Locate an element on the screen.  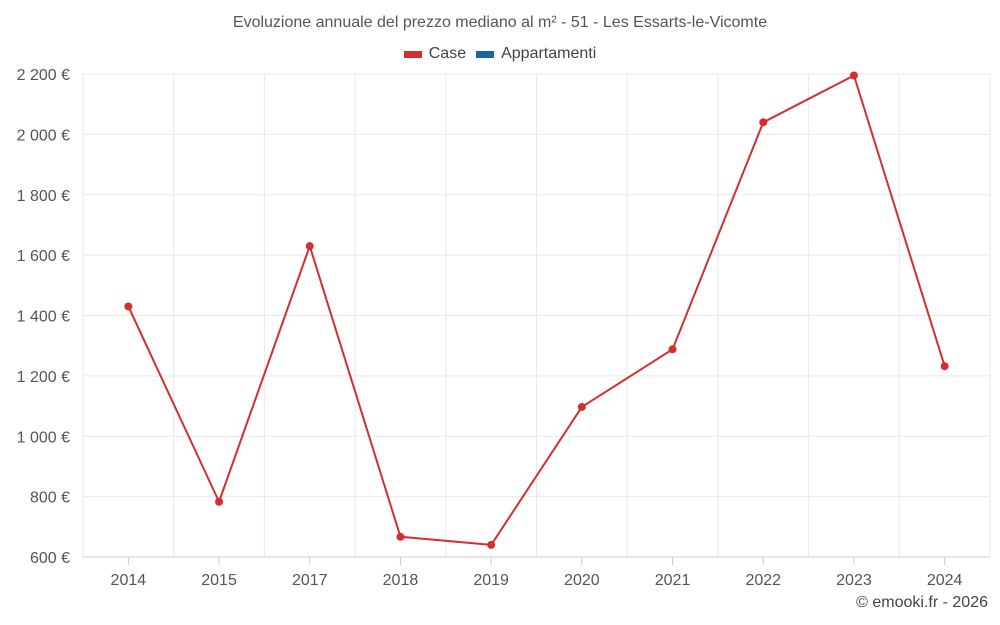
y-tick-label: 600 € is located at coordinates (50, 558).